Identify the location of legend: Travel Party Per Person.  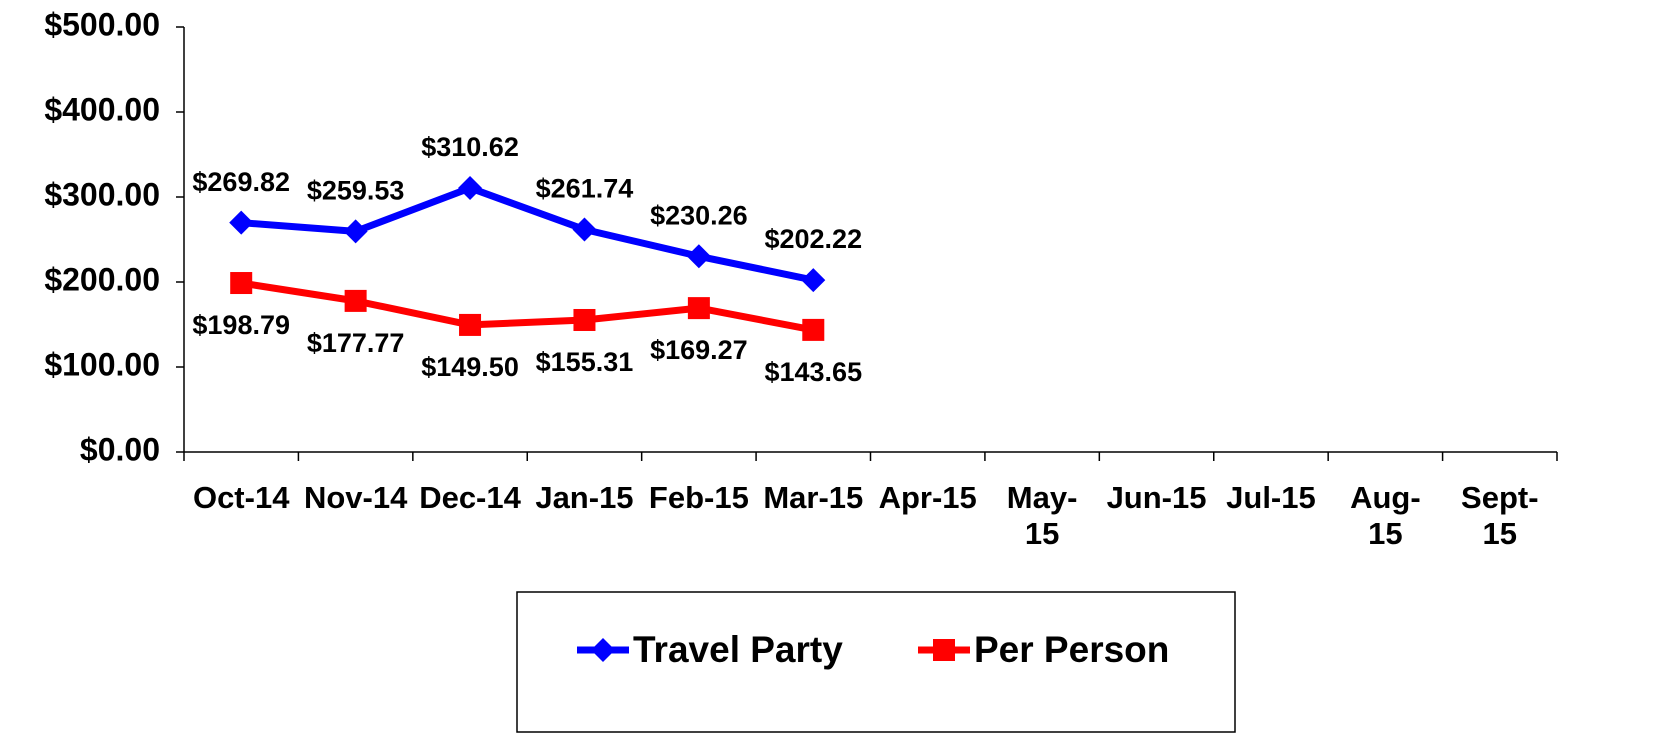
(873, 649).